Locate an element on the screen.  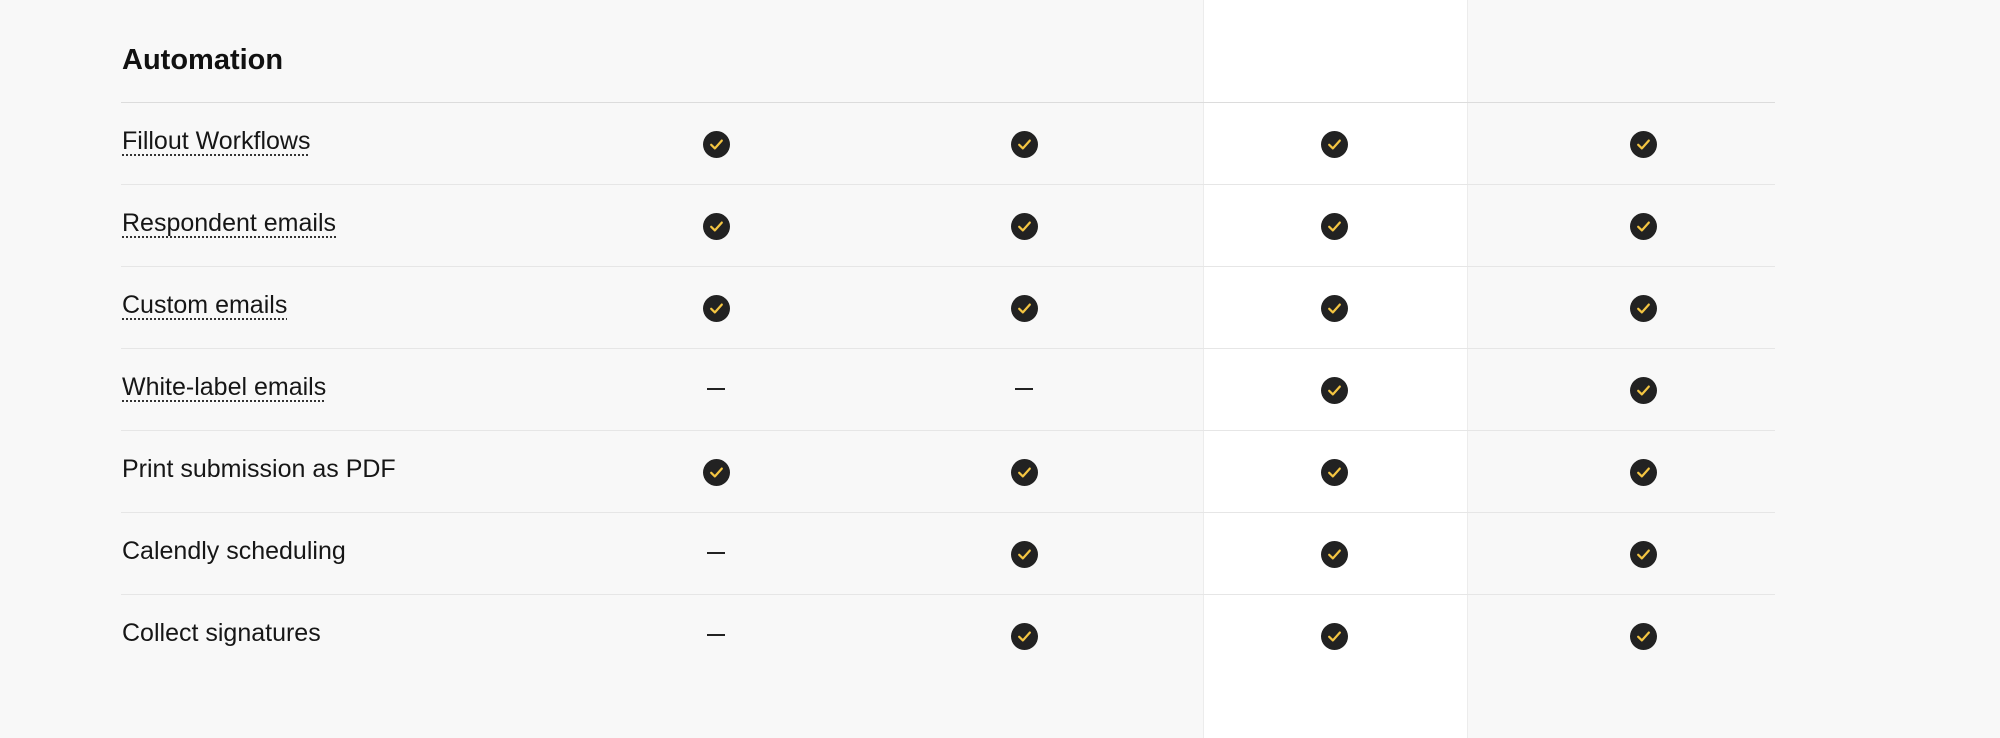
feature-label: Fillout Workflows is located at coordinates (216, 141).